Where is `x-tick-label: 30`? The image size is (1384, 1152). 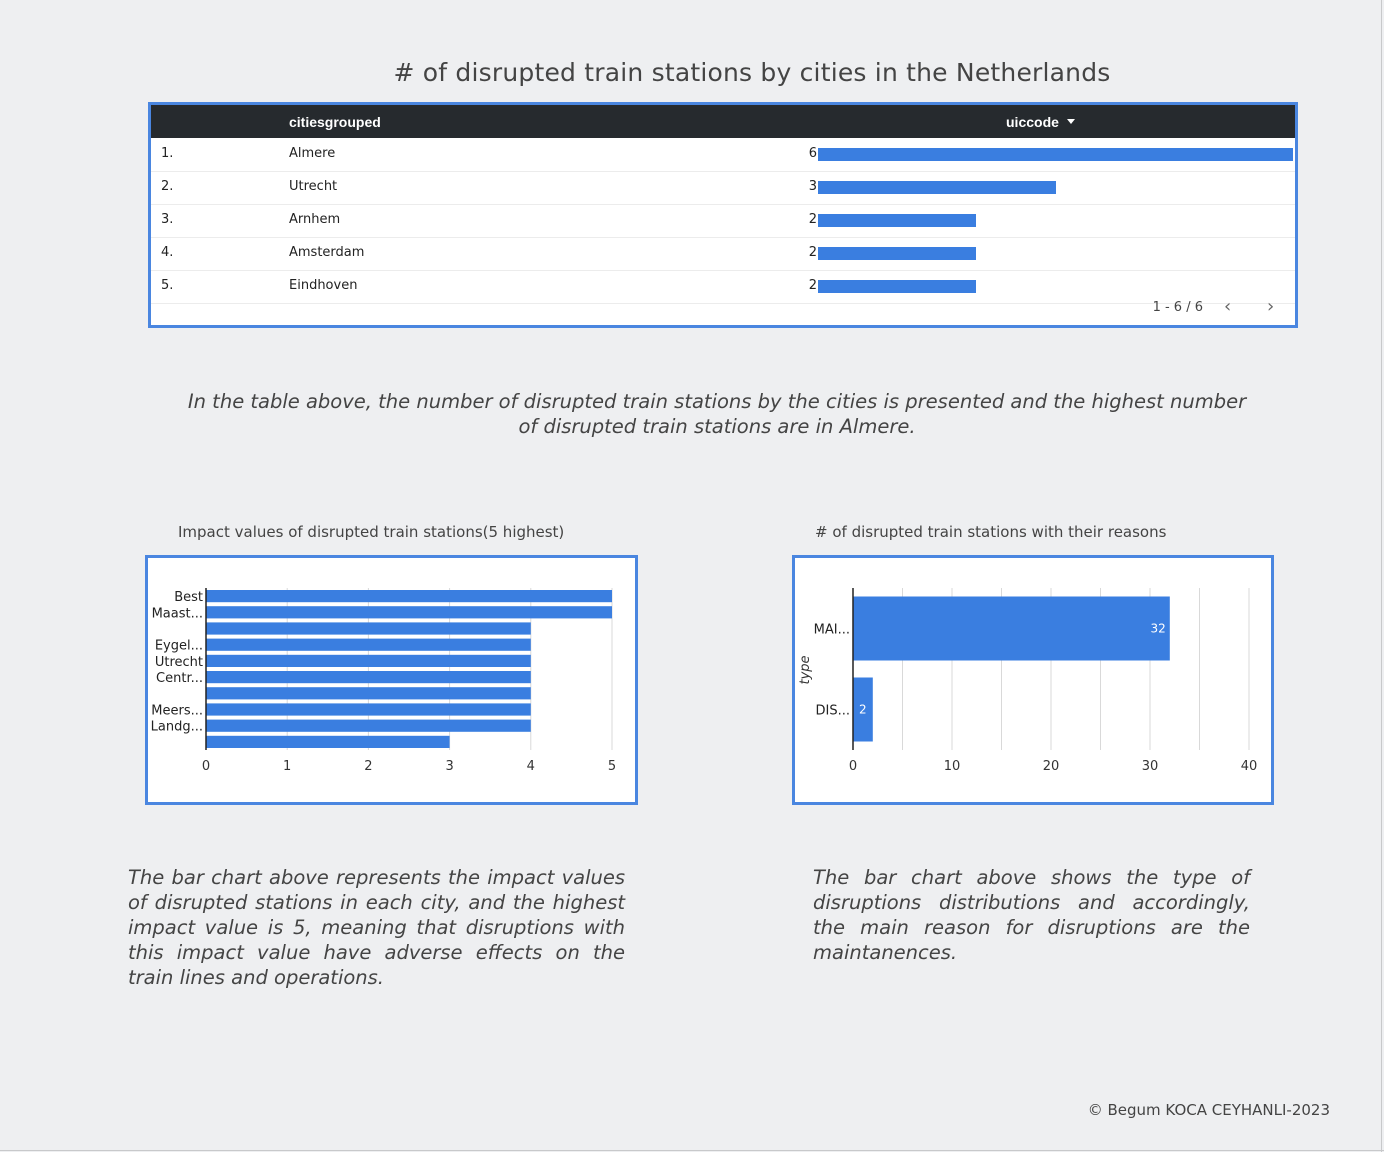 x-tick-label: 30 is located at coordinates (1150, 766).